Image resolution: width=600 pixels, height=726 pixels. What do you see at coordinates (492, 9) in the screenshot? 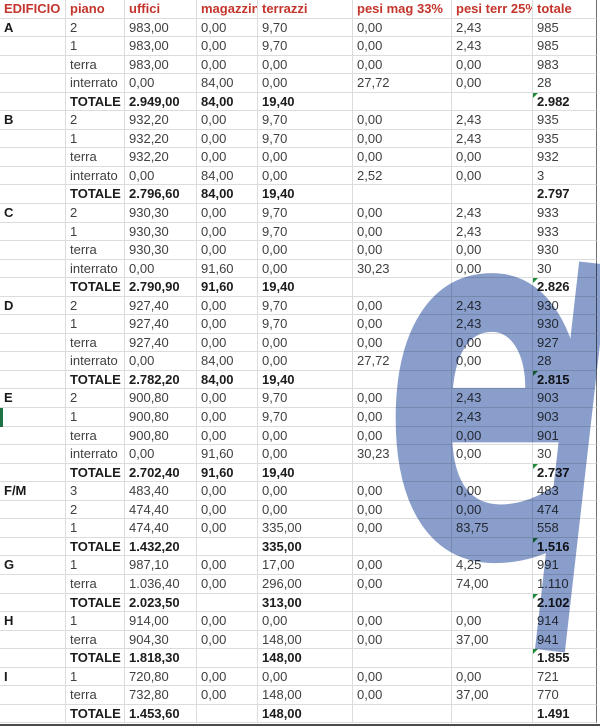
I see `column-header-pesi-terr-25-: pesi terr 25%` at bounding box center [492, 9].